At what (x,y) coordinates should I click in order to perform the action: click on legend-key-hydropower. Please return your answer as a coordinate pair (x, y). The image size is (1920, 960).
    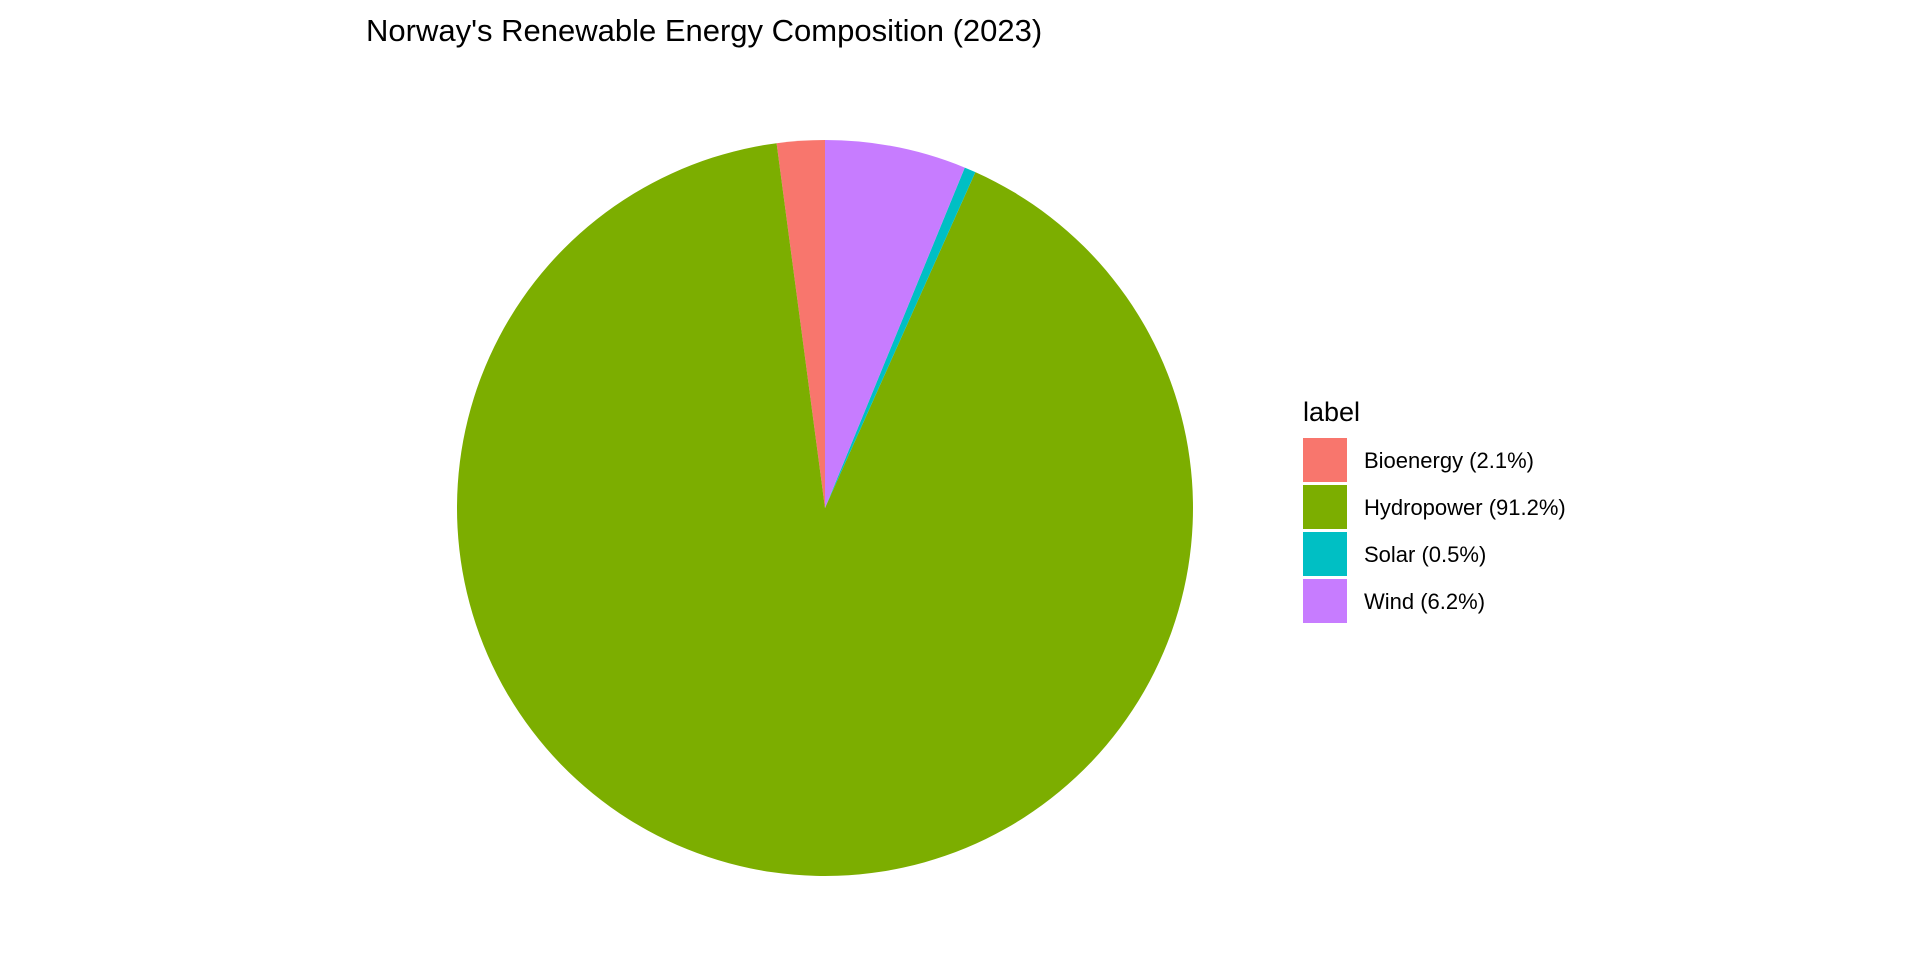
    Looking at the image, I should click on (1325, 507).